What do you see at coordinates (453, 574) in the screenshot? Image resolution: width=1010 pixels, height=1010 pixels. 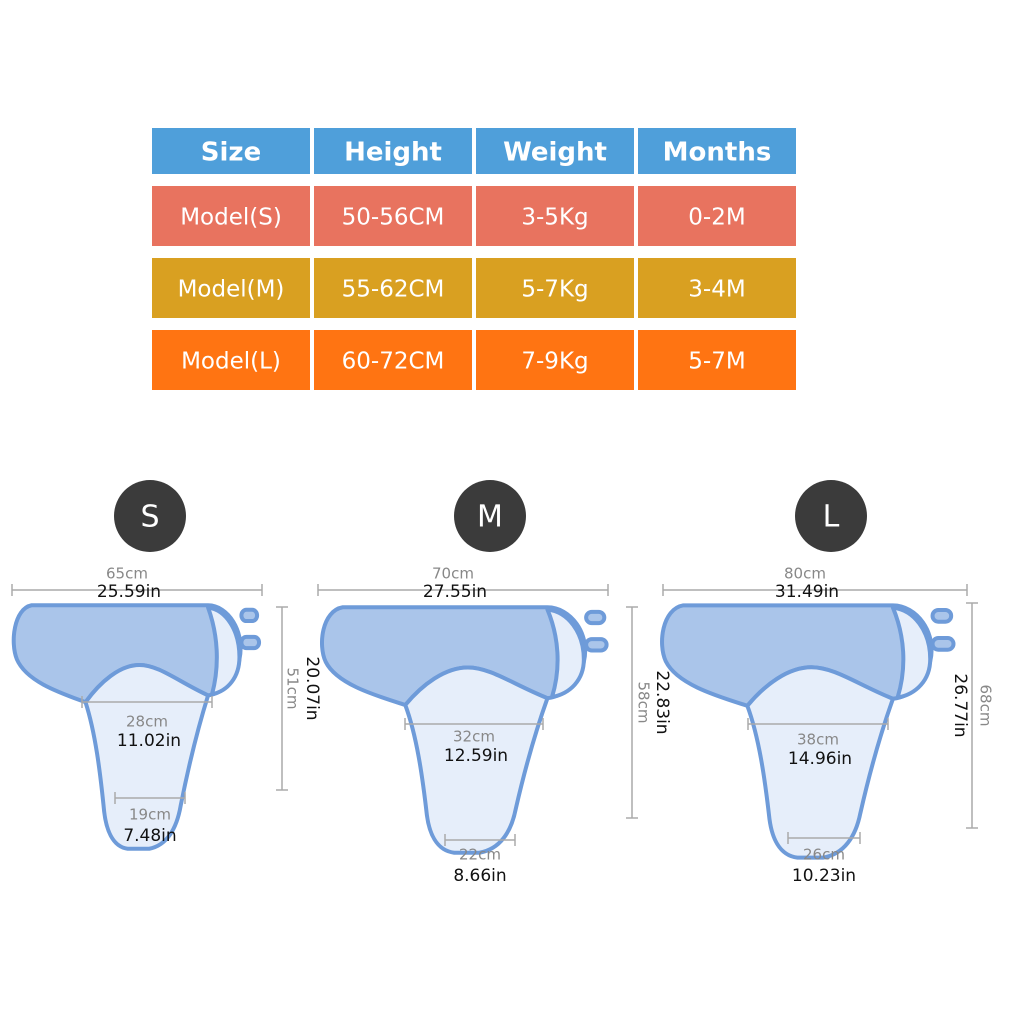 I see `width-cm: 70cm` at bounding box center [453, 574].